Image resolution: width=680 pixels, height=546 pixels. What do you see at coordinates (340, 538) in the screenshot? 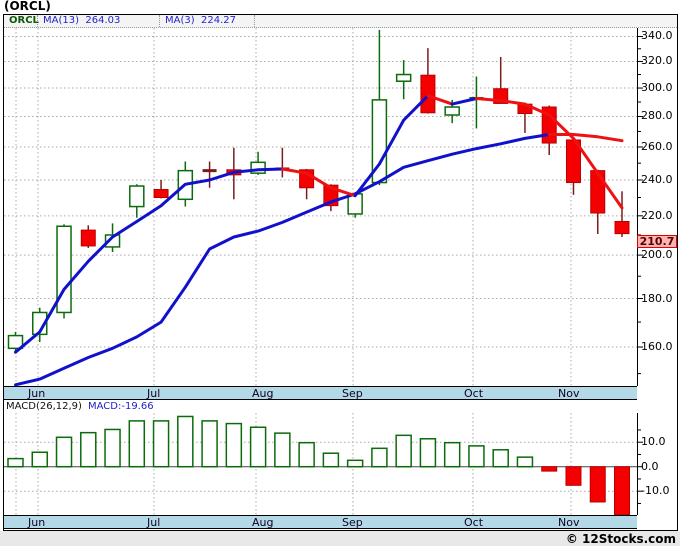
I see `footer-bar: © 12Stocks.com` at bounding box center [340, 538].